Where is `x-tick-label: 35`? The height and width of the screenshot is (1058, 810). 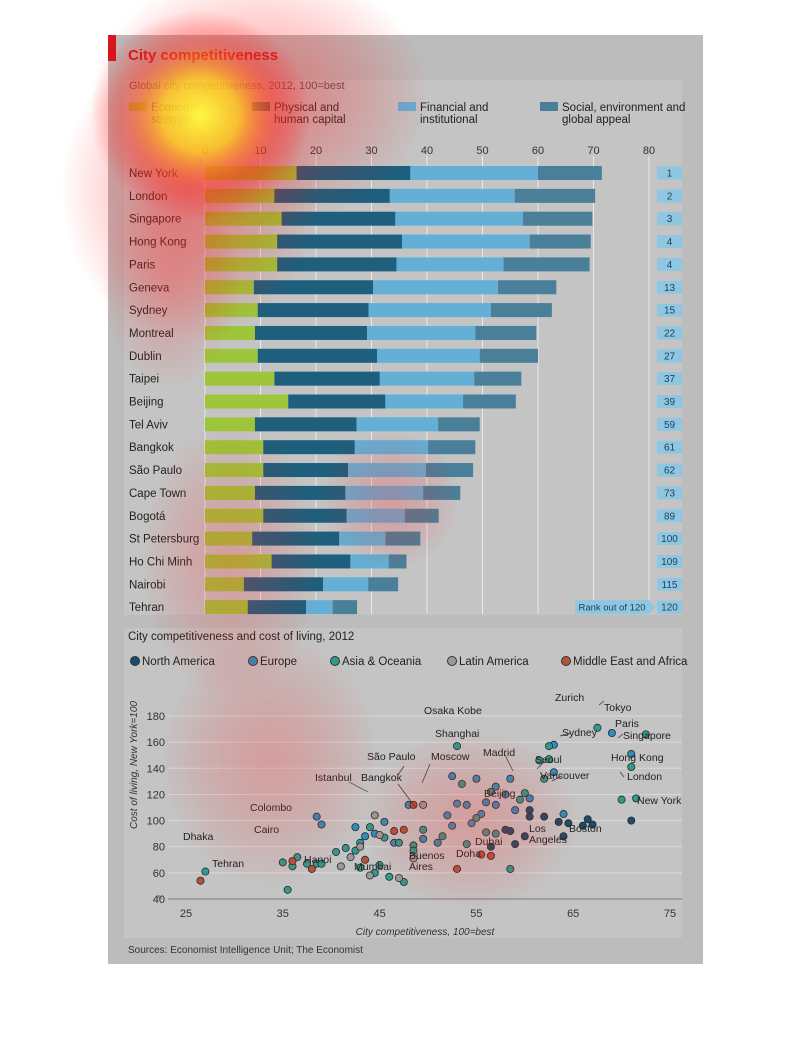 x-tick-label: 35 is located at coordinates (283, 914).